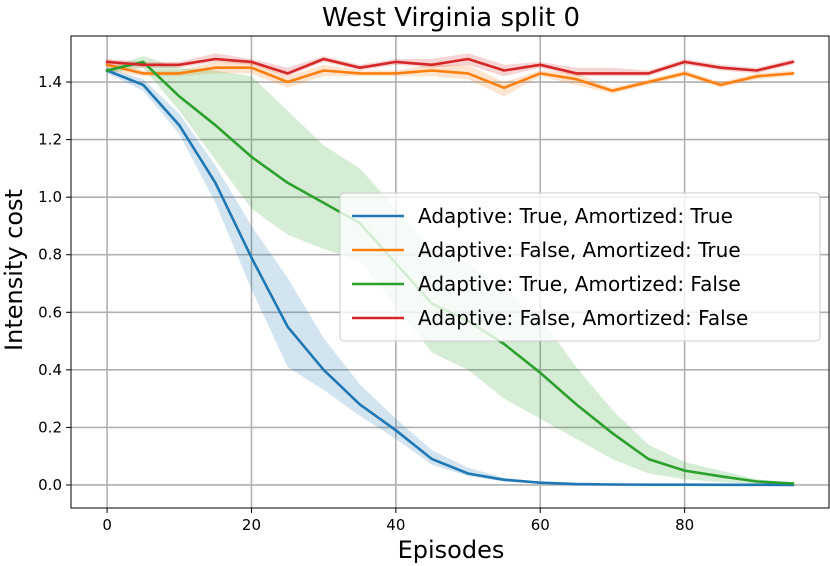 The image size is (830, 566). What do you see at coordinates (395, 525) in the screenshot?
I see `x-tick-label: 40` at bounding box center [395, 525].